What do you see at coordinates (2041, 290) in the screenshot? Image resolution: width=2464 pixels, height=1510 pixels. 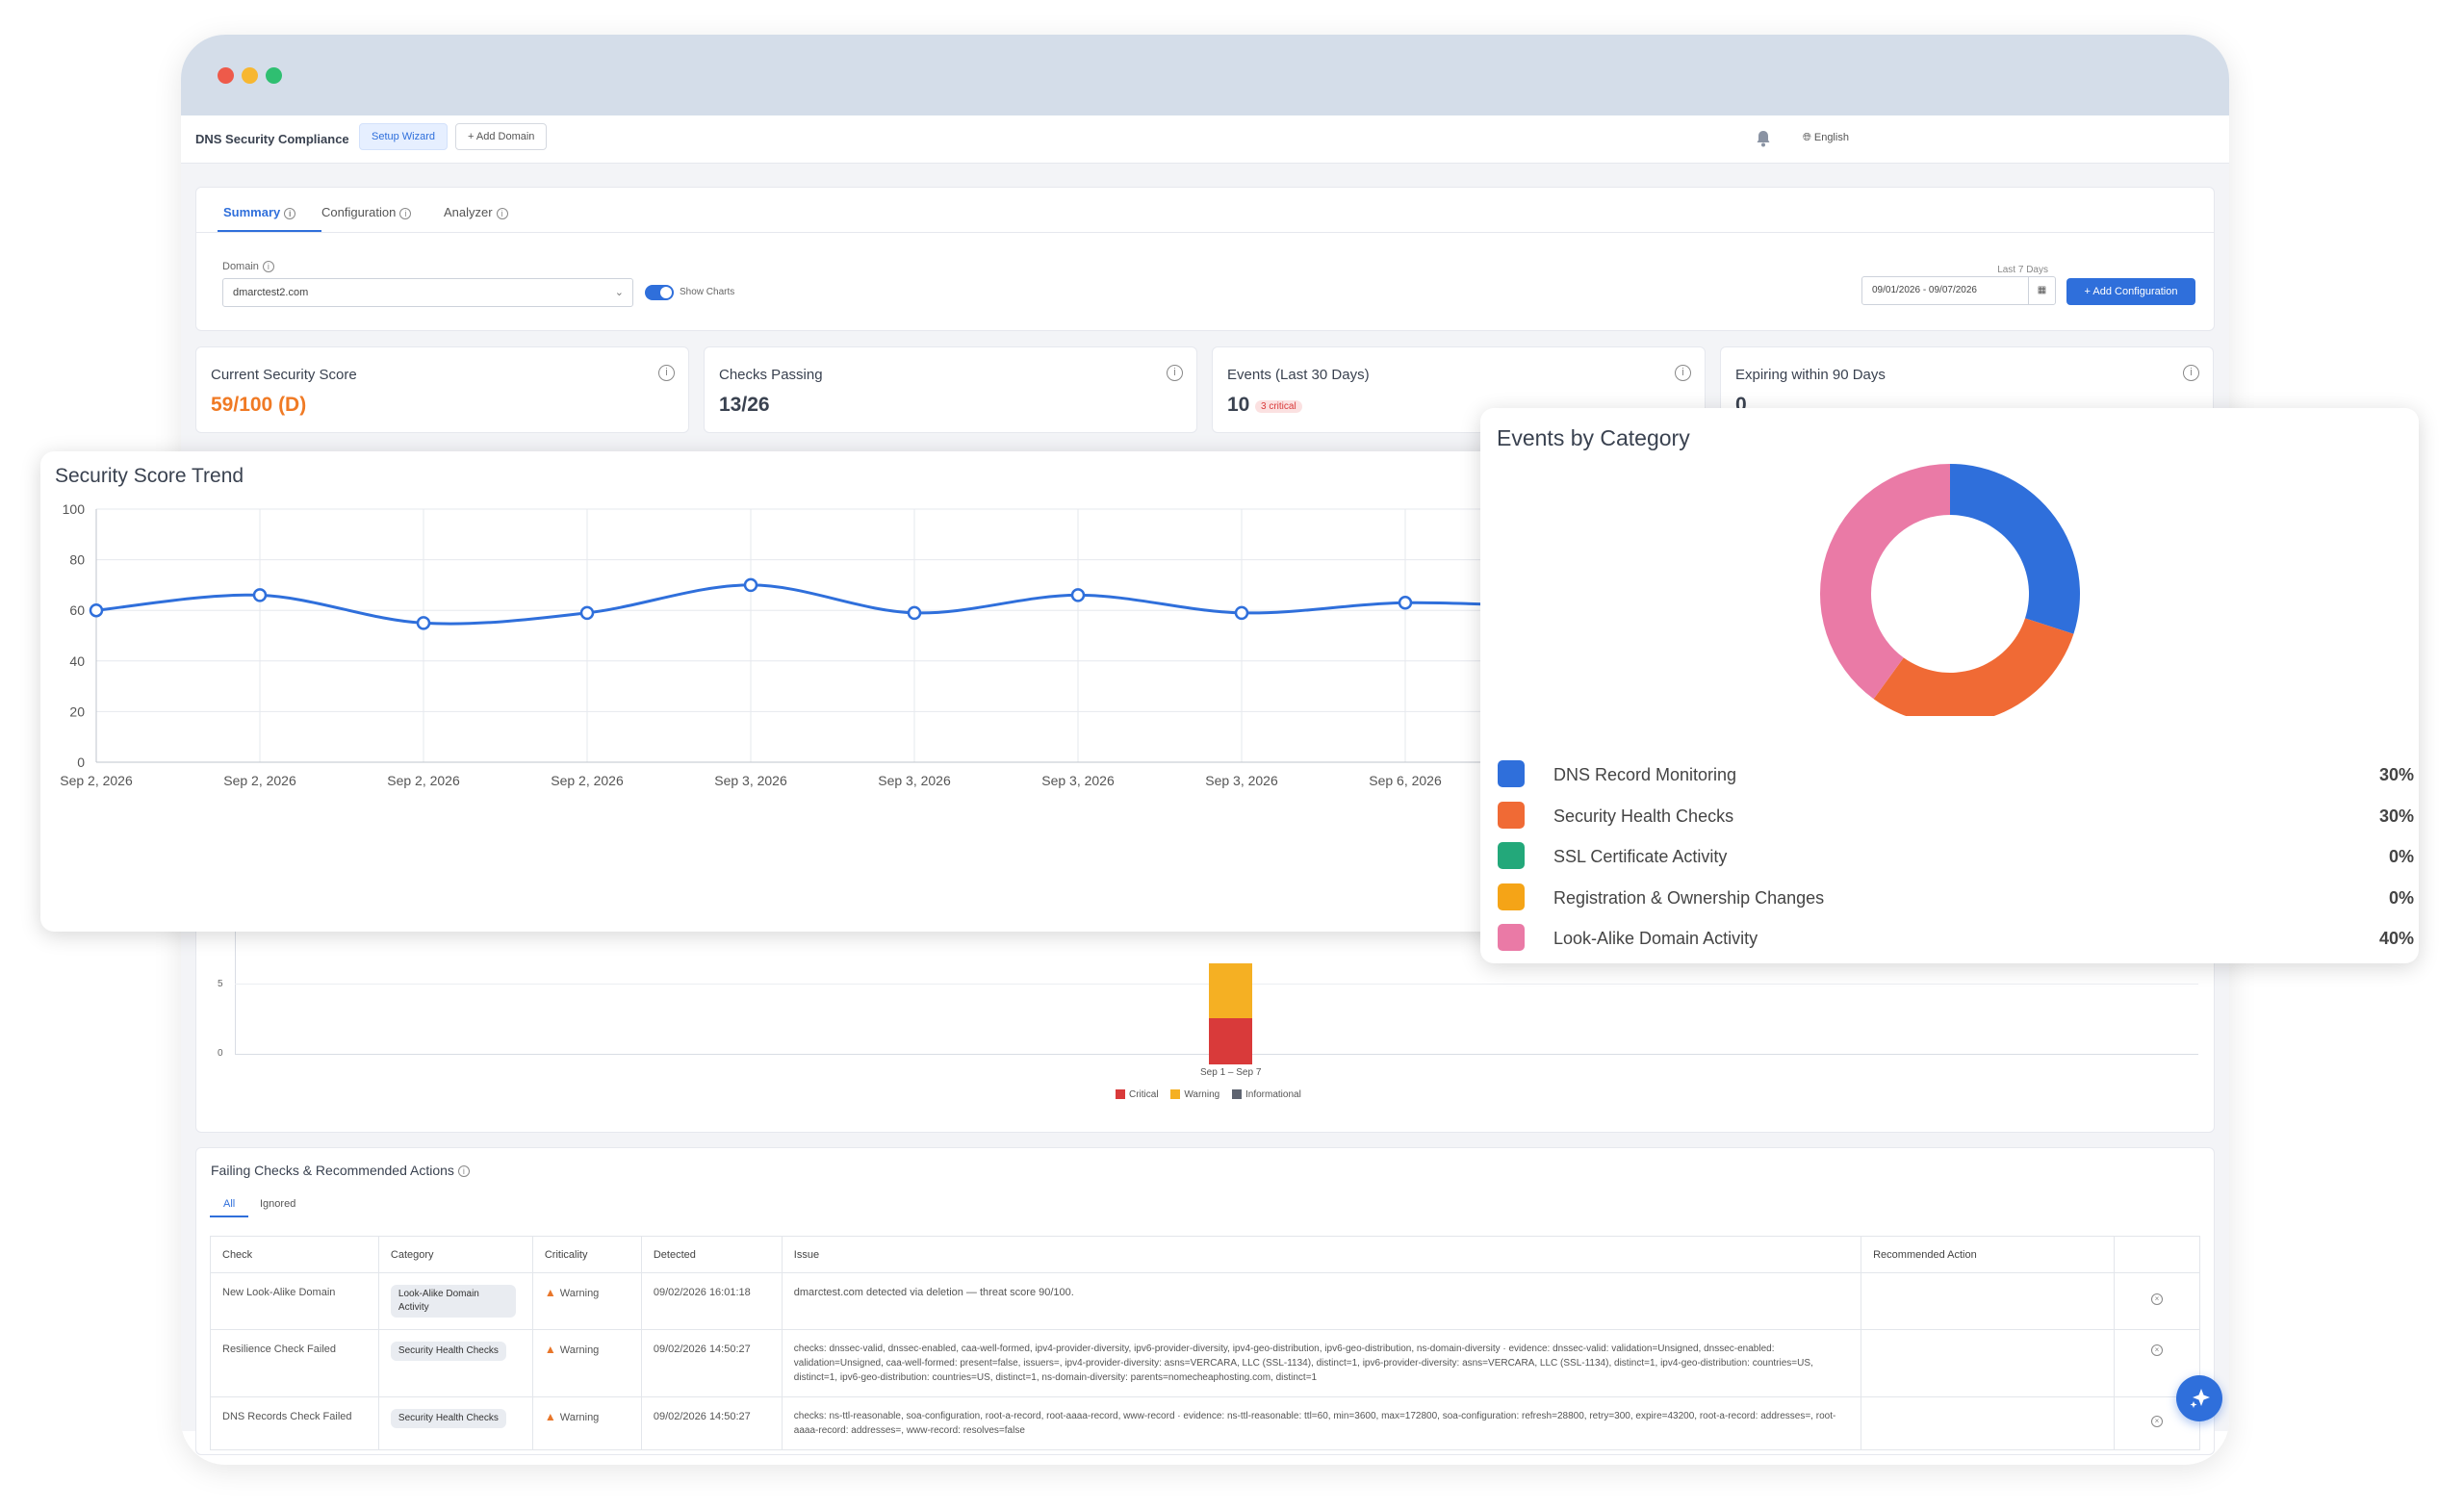 I see `calendar-icon: ▦` at bounding box center [2041, 290].